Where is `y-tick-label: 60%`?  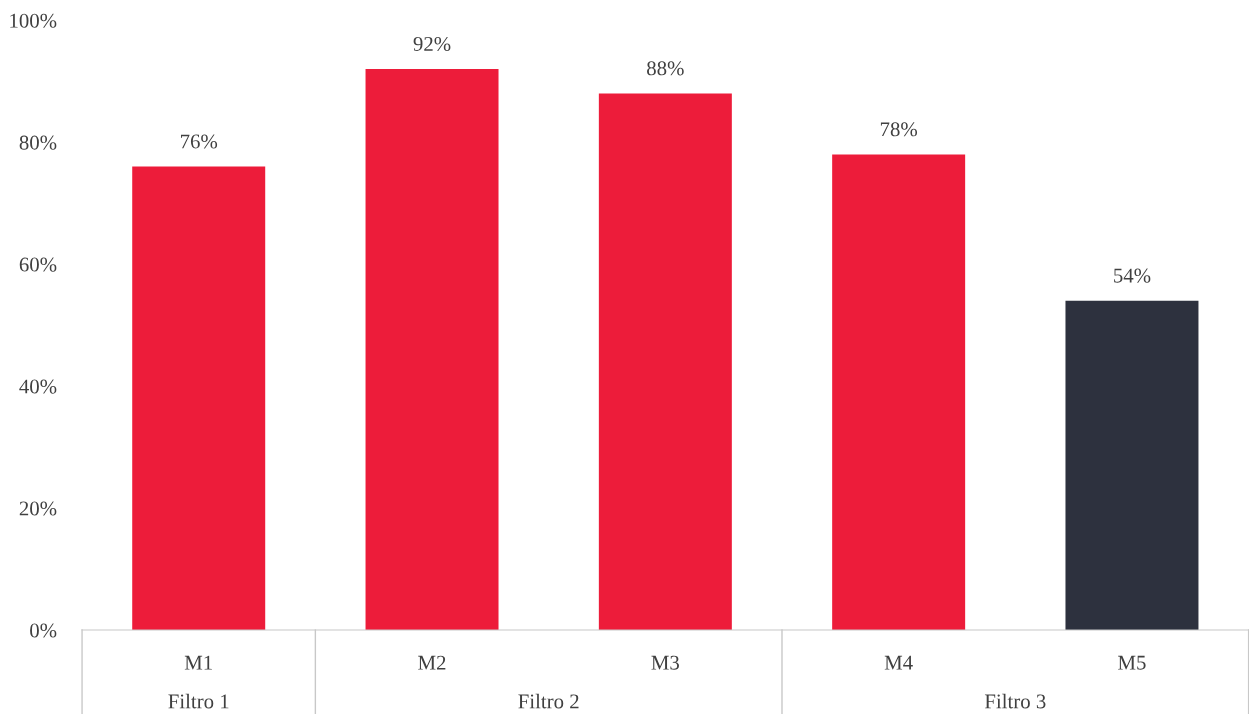
y-tick-label: 60% is located at coordinates (38, 264).